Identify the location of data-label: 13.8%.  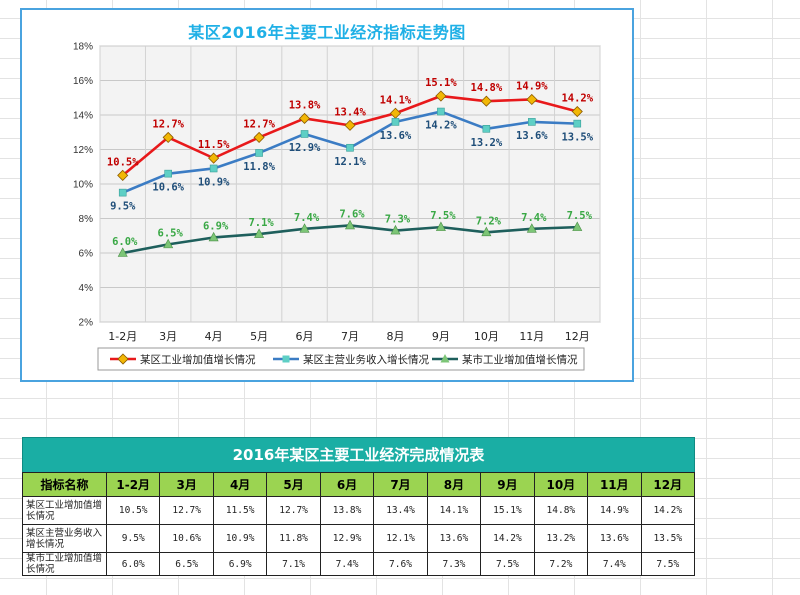
(305, 105).